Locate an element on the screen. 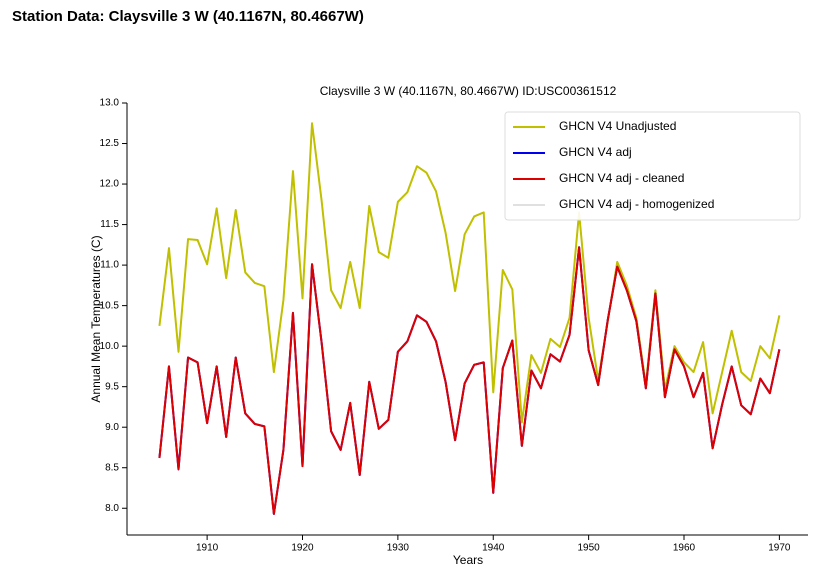 The image size is (837, 568). y-tick-label: 8.5 is located at coordinates (112, 467).